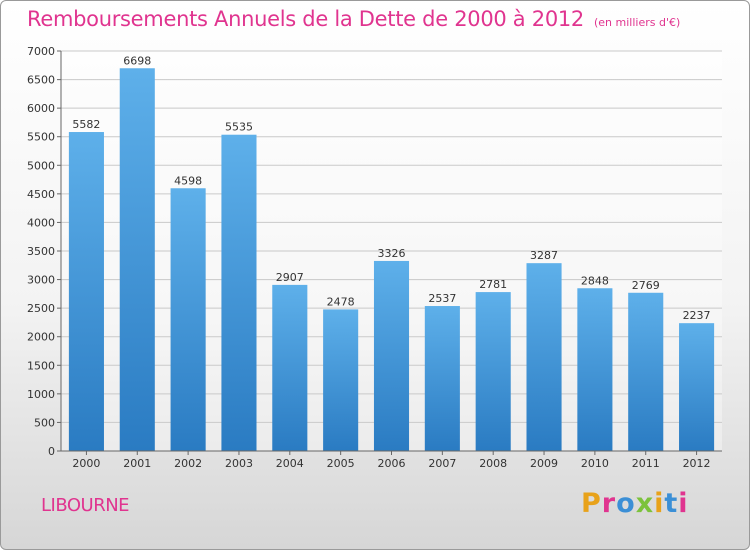 The image size is (750, 550). Describe the element at coordinates (41, 194) in the screenshot. I see `y-tick-label: 4500` at that location.